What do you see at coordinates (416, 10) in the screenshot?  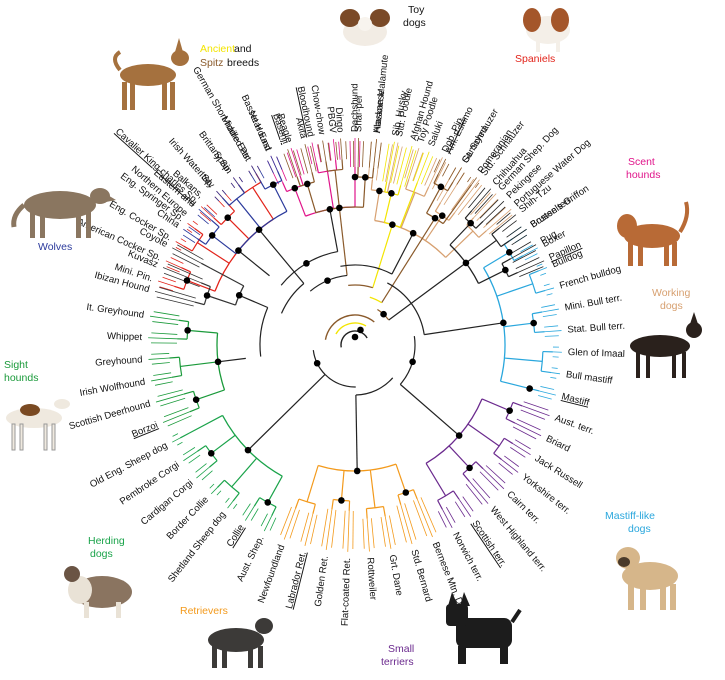 I see `group-label-toy-line1: Toy` at bounding box center [416, 10].